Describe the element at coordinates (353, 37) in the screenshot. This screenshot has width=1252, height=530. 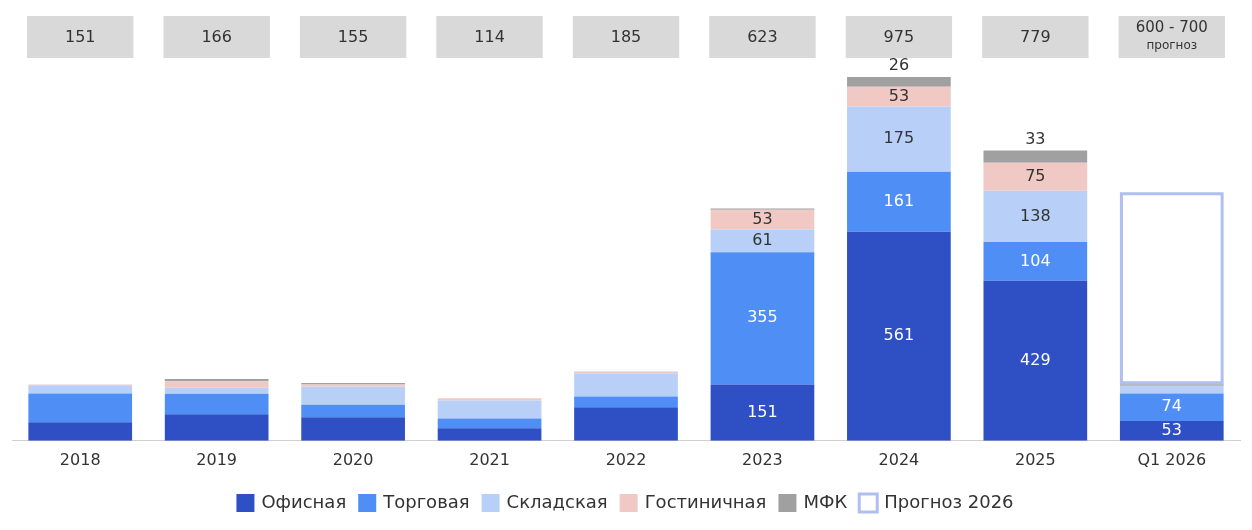
I see `text: 155` at that location.